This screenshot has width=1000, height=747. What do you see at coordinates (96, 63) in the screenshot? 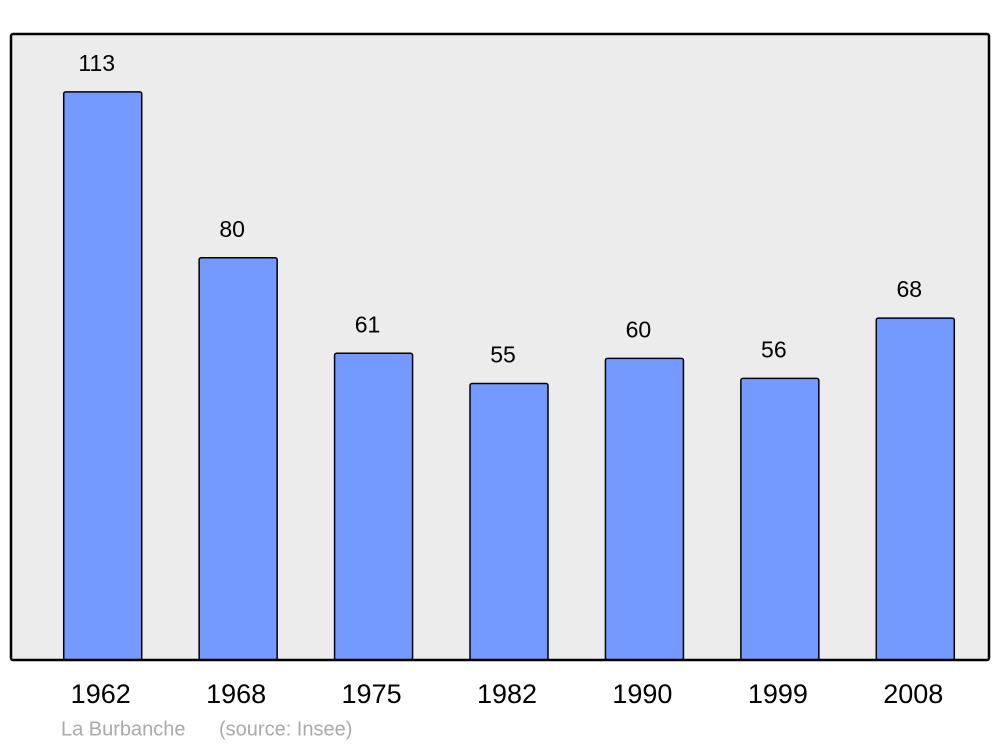
I see `value-label: 113` at bounding box center [96, 63].